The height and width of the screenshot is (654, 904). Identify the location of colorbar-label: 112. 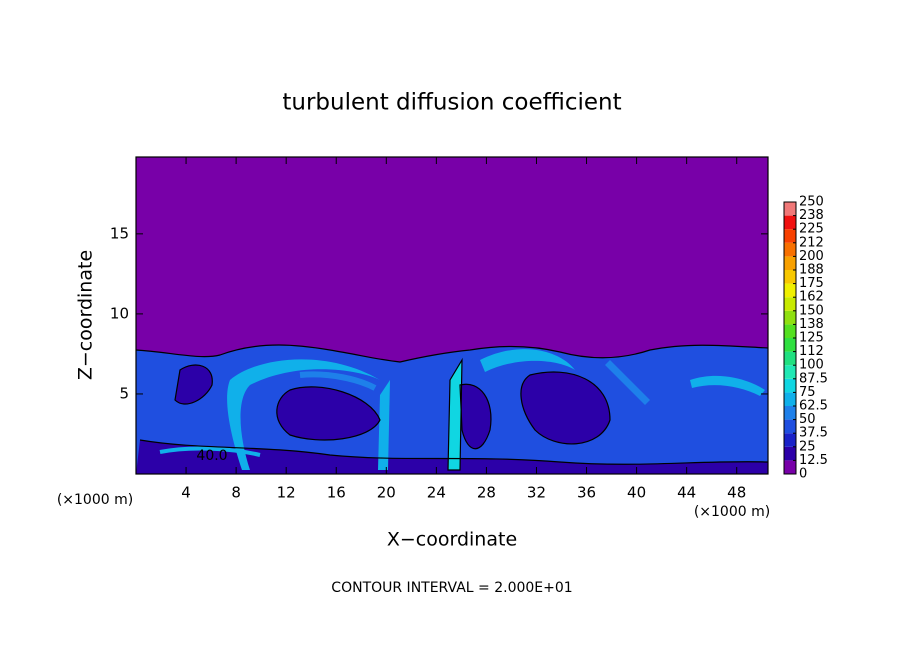
(811, 351).